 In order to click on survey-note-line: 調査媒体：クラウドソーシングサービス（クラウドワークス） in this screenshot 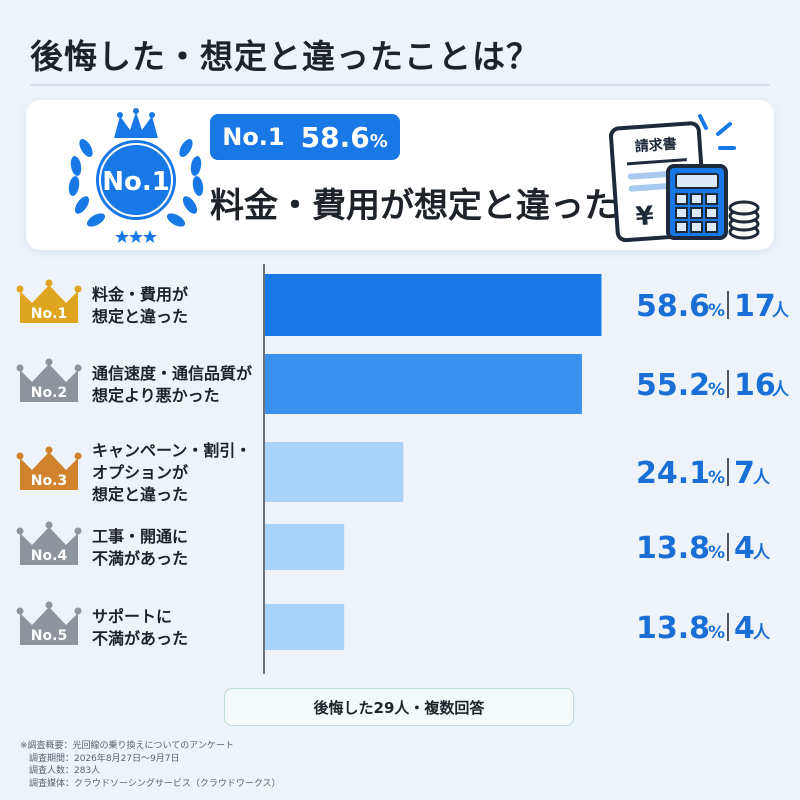, I will do `click(150, 783)`.